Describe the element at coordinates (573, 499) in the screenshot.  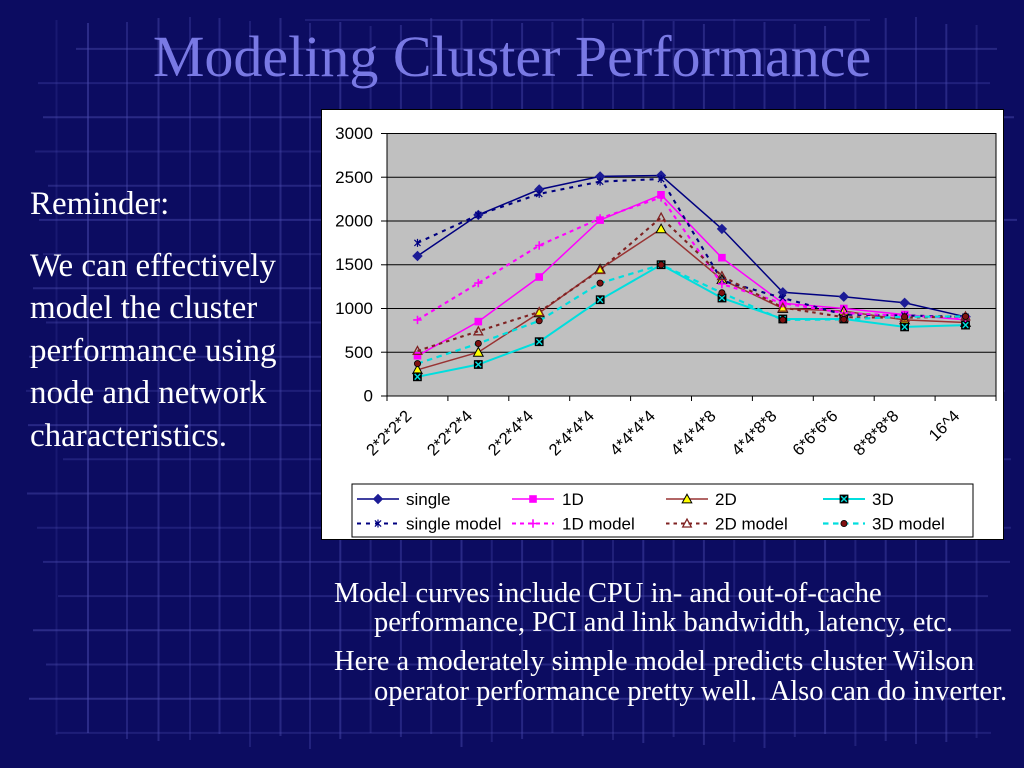
I see `svg-text: 1D` at that location.